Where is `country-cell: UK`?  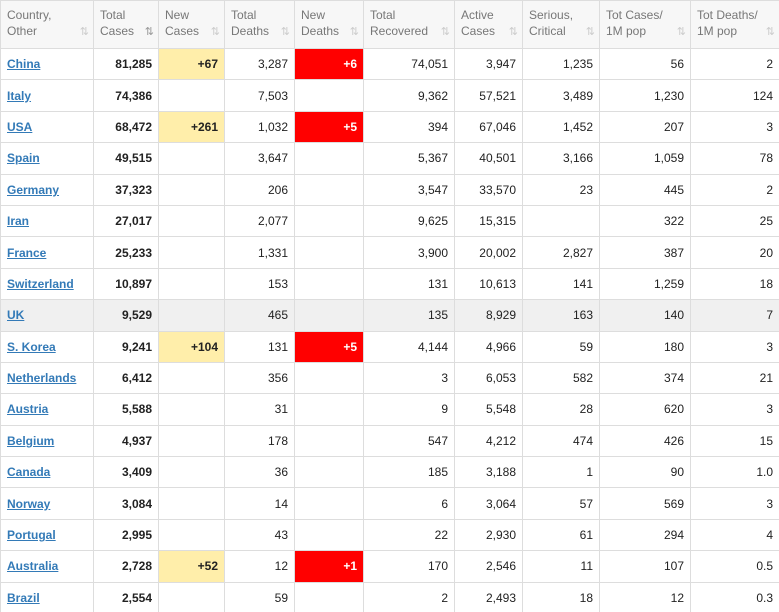
country-cell: UK is located at coordinates (47, 315).